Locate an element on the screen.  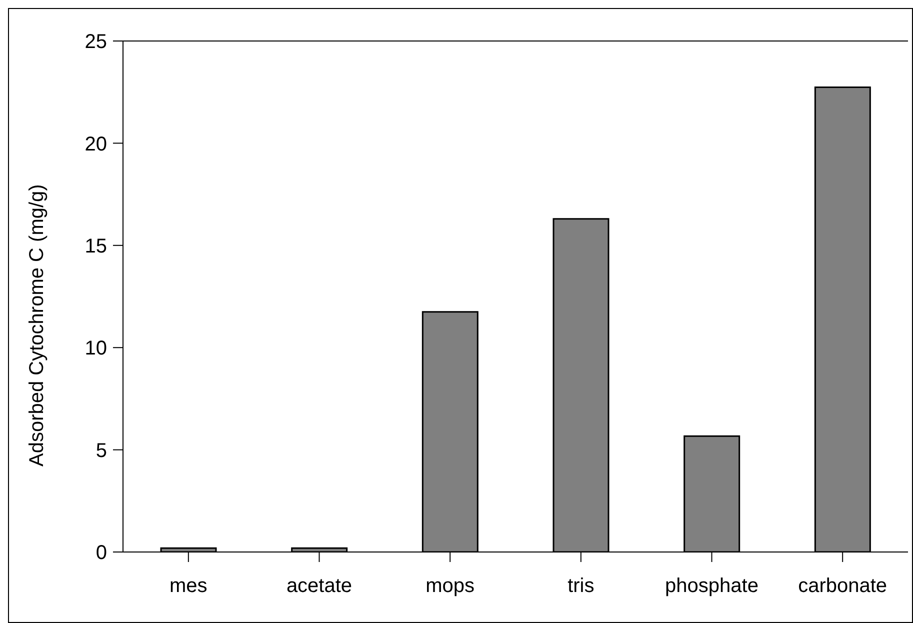
y-tick-label: 20 is located at coordinates (95, 144).